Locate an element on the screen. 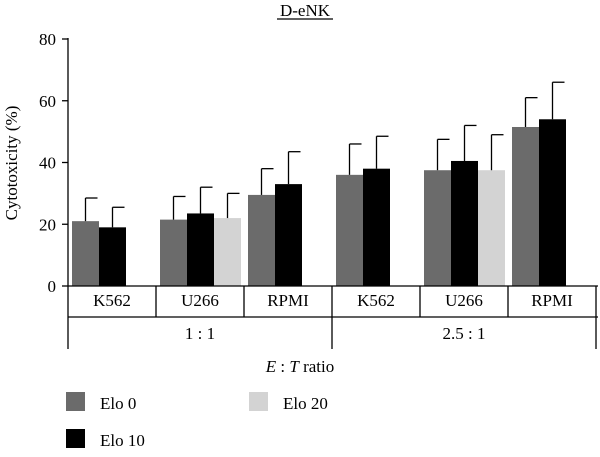 The height and width of the screenshot is (457, 600). x-axis-label-t: T is located at coordinates (294, 366).